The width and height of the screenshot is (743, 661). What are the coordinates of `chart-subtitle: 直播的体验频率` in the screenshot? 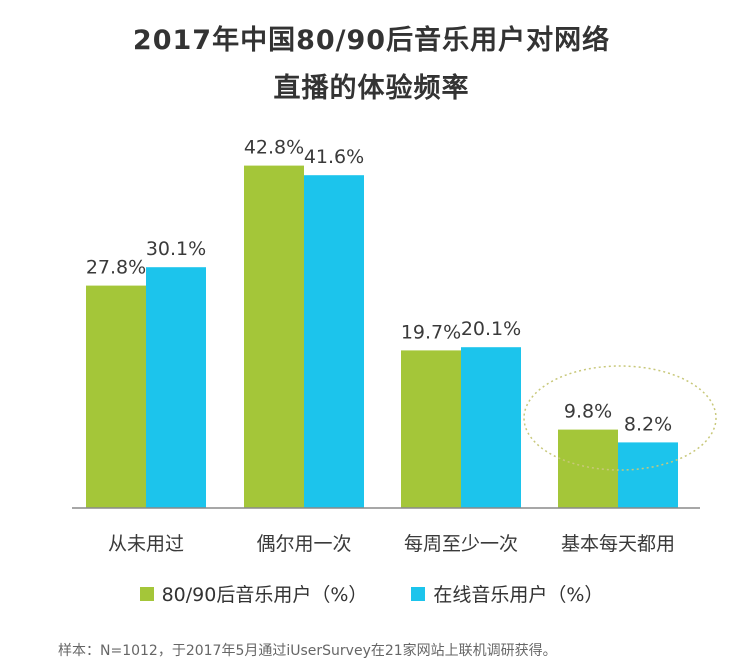 It's located at (371, 88).